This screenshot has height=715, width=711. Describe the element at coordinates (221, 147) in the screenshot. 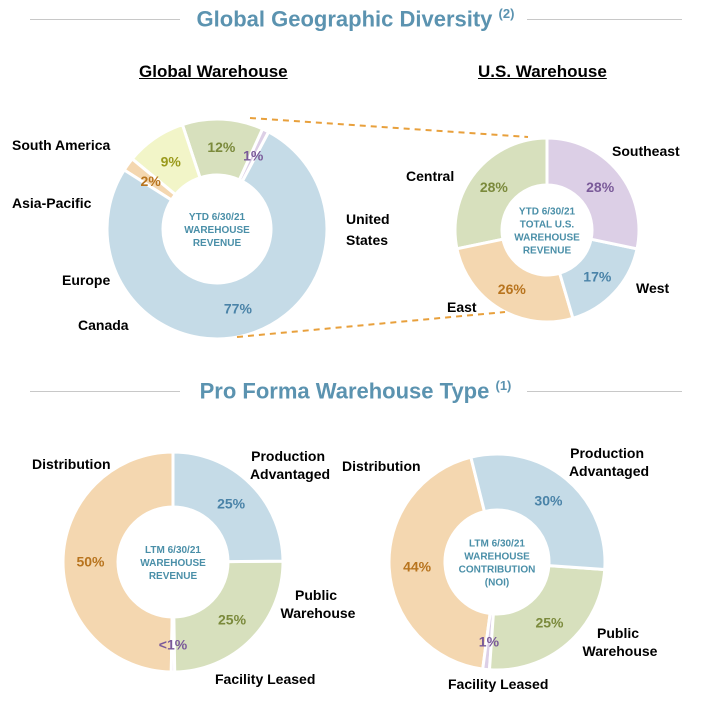

I see `pct-global-asia-pacific: 12%` at that location.